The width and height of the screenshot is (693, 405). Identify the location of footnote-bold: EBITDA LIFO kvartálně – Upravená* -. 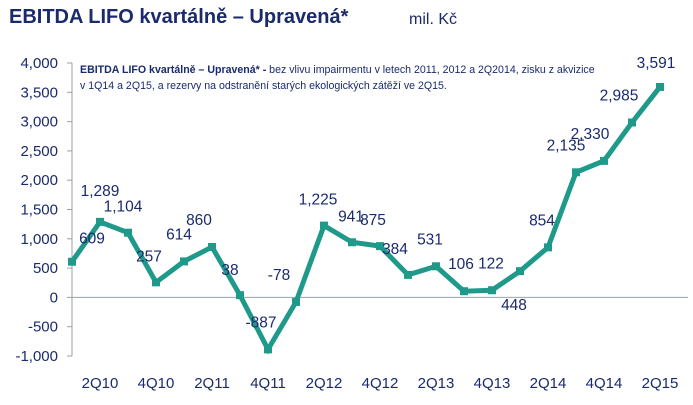
(173, 70).